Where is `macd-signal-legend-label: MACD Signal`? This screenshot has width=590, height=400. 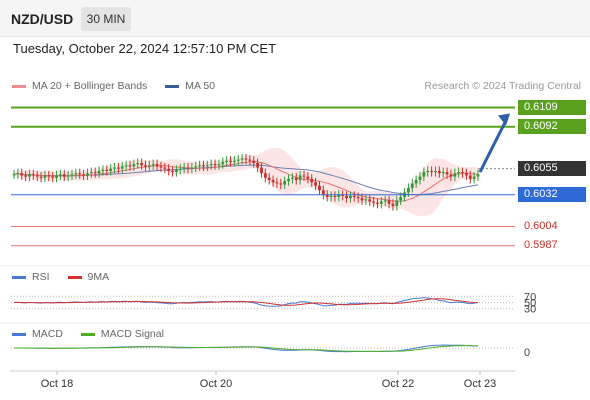
macd-signal-legend-label: MACD Signal is located at coordinates (132, 334).